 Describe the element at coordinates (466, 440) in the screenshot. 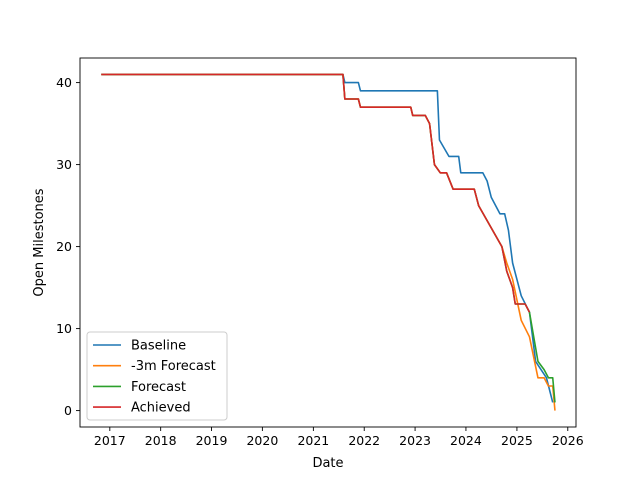

I see `x-tick-label: 2024` at that location.